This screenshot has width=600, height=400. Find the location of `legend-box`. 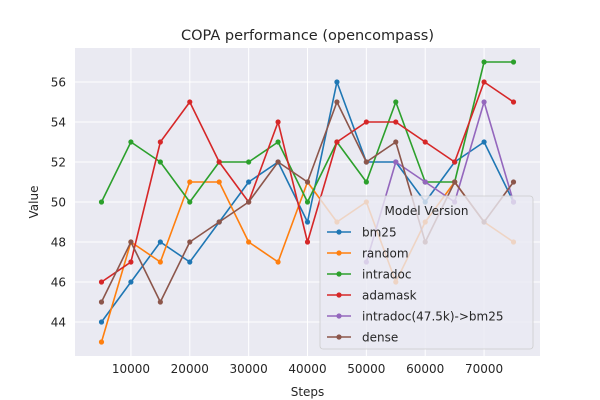

legend-box is located at coordinates (426, 272).